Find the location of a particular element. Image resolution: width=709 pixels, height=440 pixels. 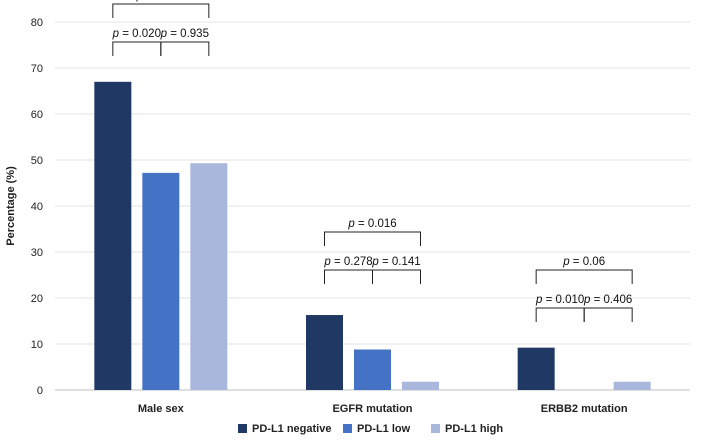

legend-item: PD-L1 low is located at coordinates (377, 429).